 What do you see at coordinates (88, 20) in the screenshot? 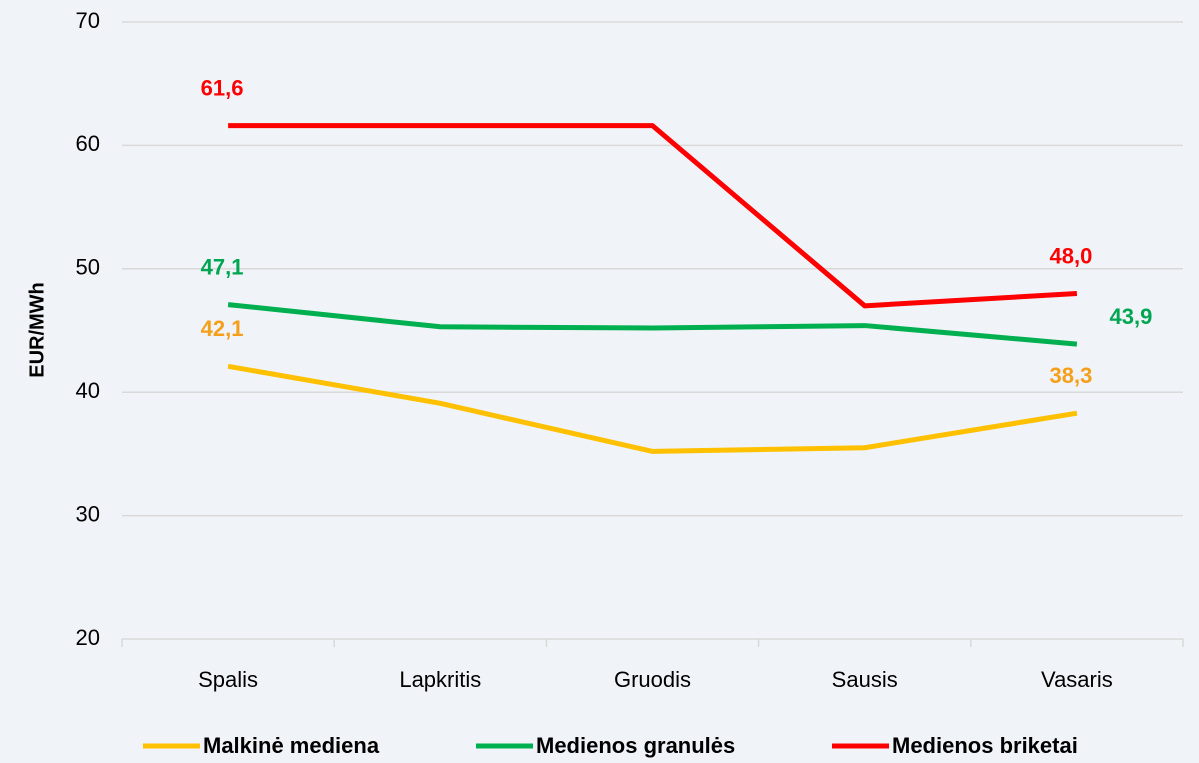
I see `y-tick-label: 70` at bounding box center [88, 20].